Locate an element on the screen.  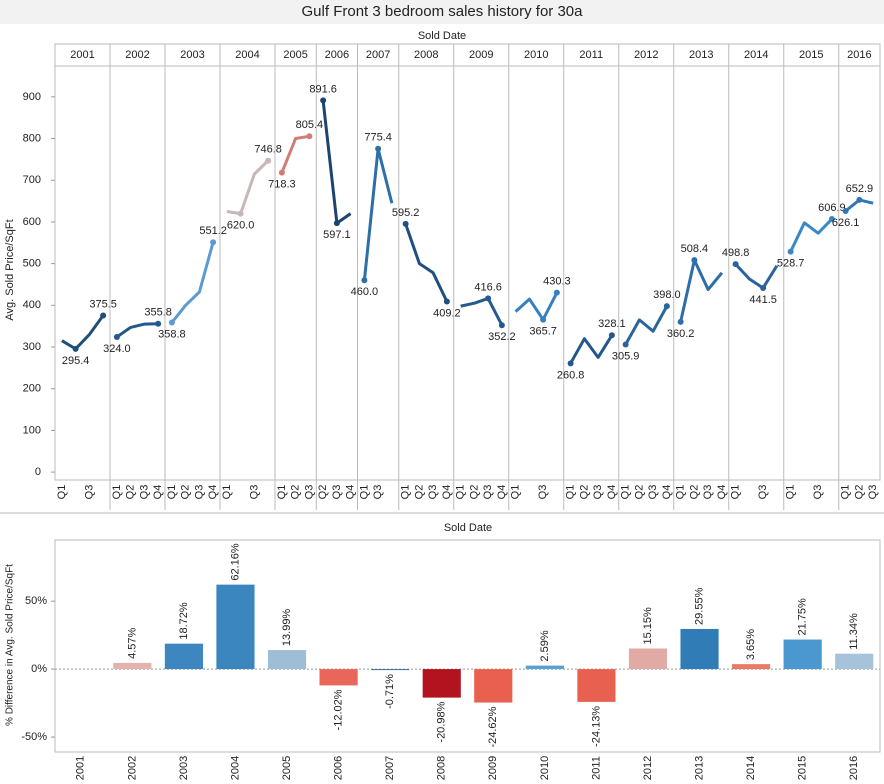
panel-label: 2005 is located at coordinates (295, 55).